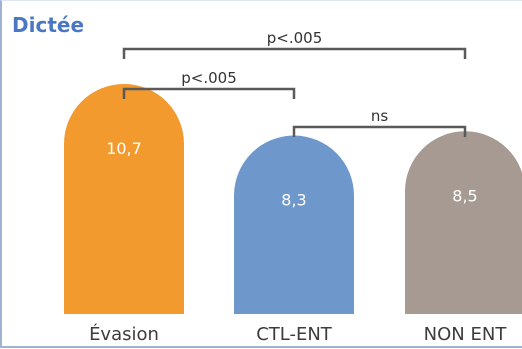 The height and width of the screenshot is (349, 522). Describe the element at coordinates (380, 116) in the screenshot. I see `significance-label-2: ns` at that location.